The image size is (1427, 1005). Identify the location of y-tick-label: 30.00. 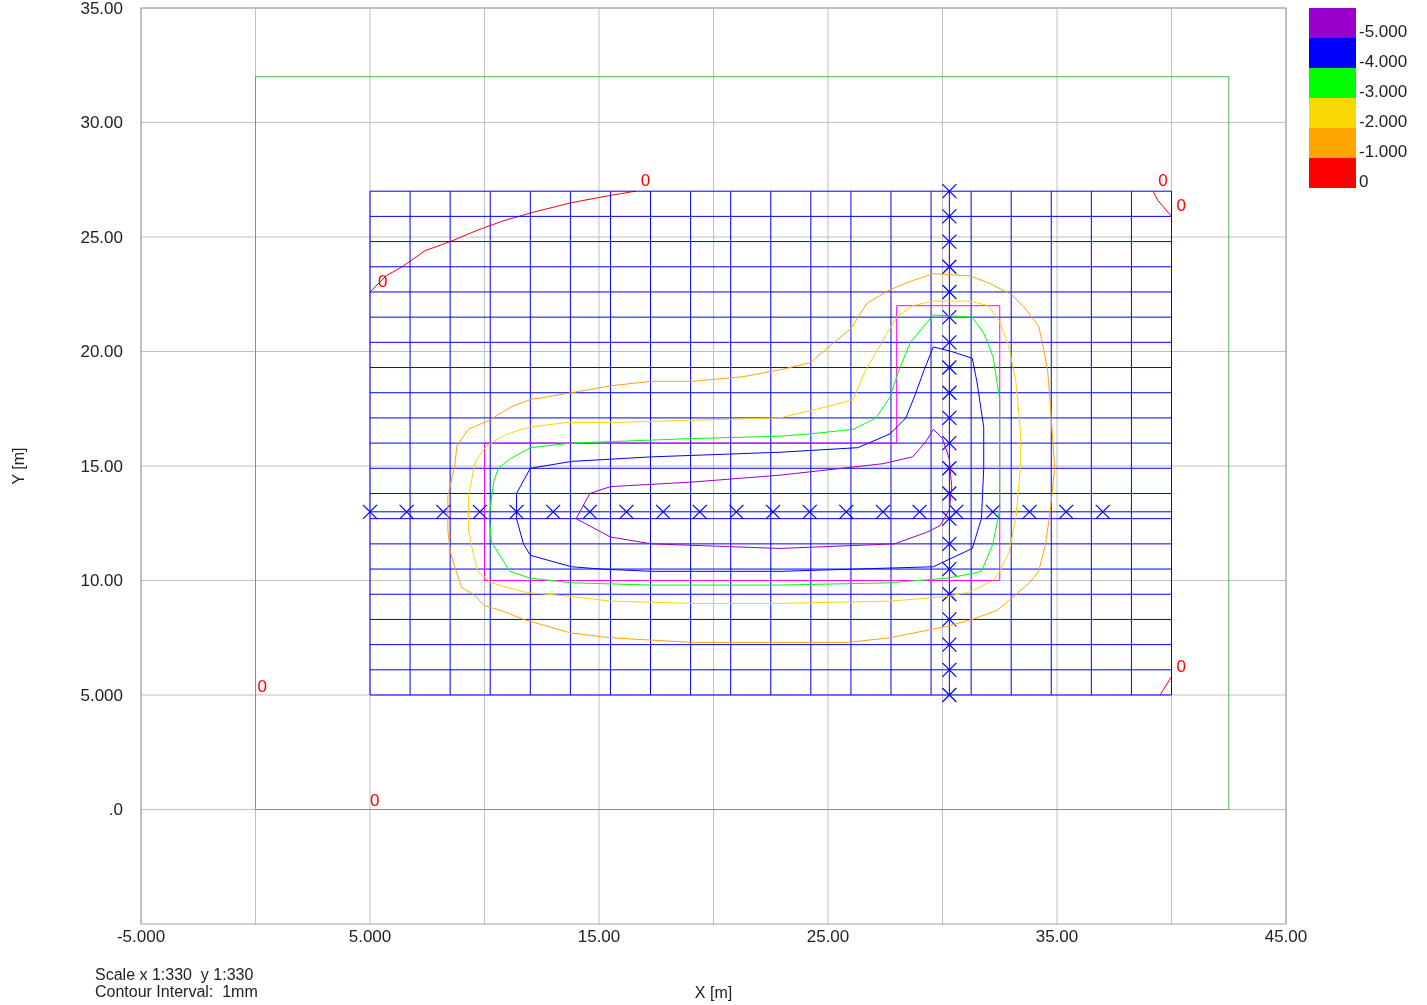
(101, 123).